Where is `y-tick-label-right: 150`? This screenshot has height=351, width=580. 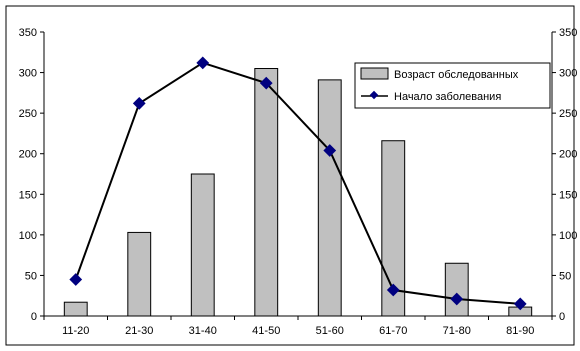 y-tick-label-right: 150 is located at coordinates (568, 195).